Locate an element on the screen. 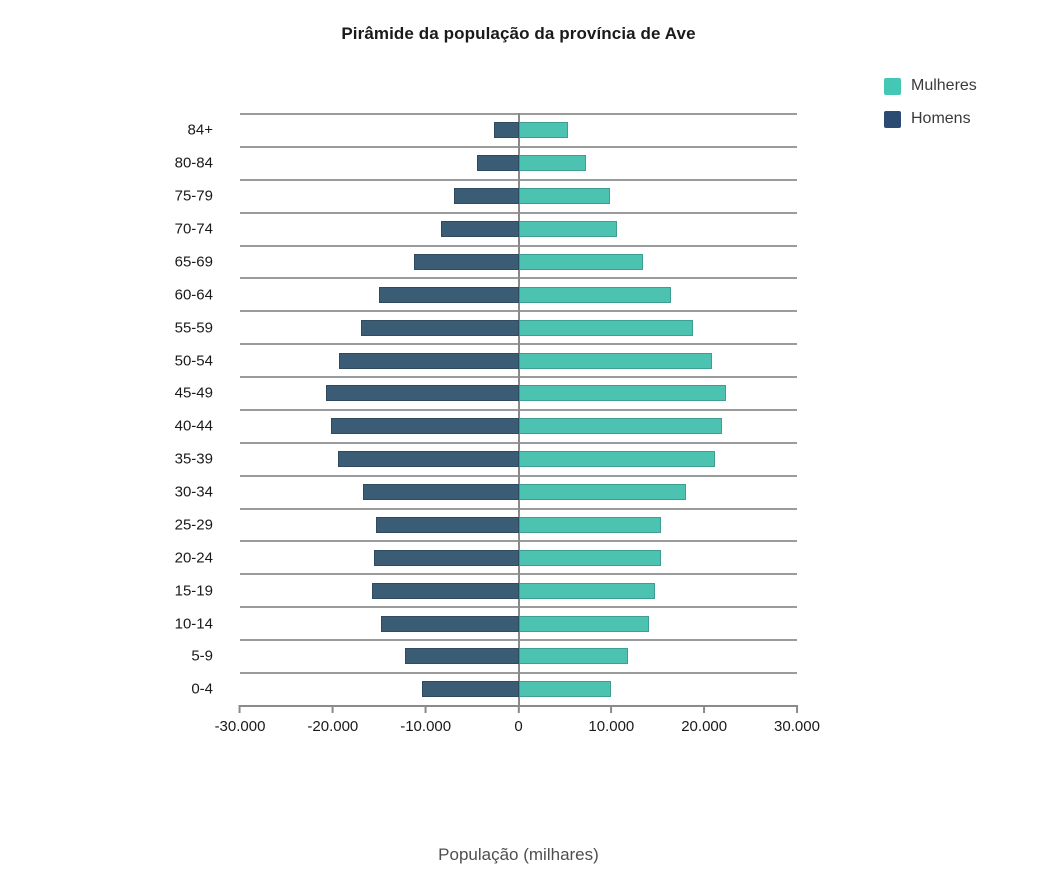 Image resolution: width=1042 pixels, height=895 pixels. y-axis-label: 0-4 is located at coordinates (202, 689).